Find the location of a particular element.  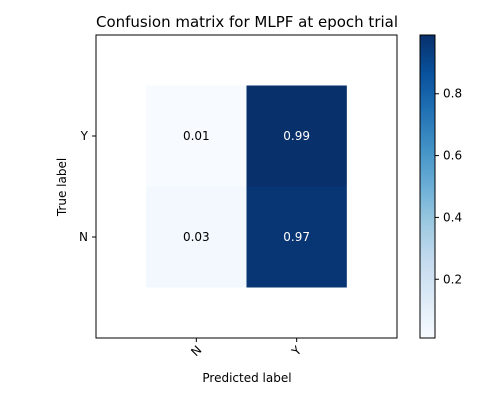

x-tick-label: N is located at coordinates (196, 351).